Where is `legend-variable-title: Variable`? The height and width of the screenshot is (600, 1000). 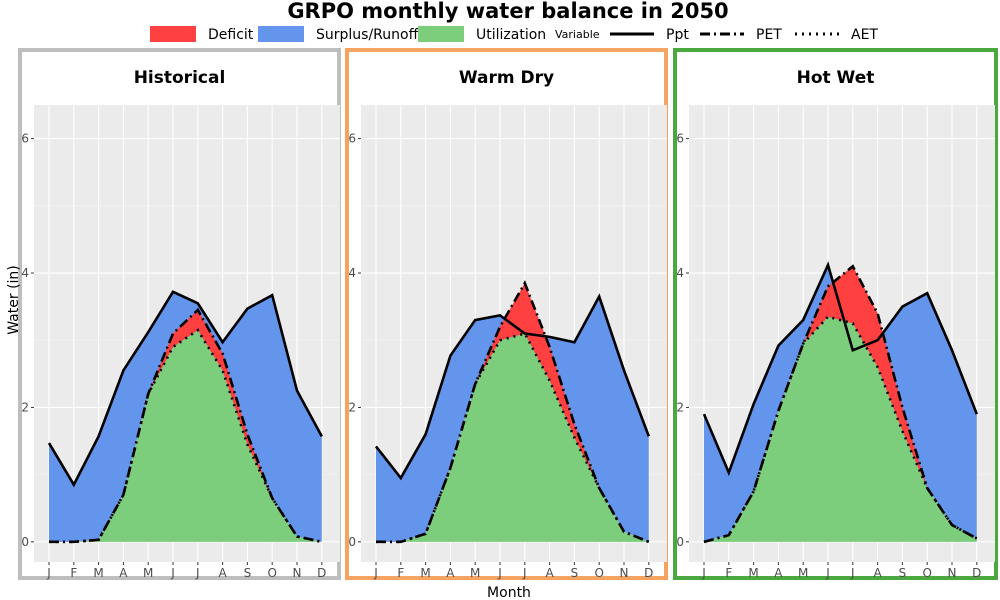
legend-variable-title: Variable is located at coordinates (577, 34).